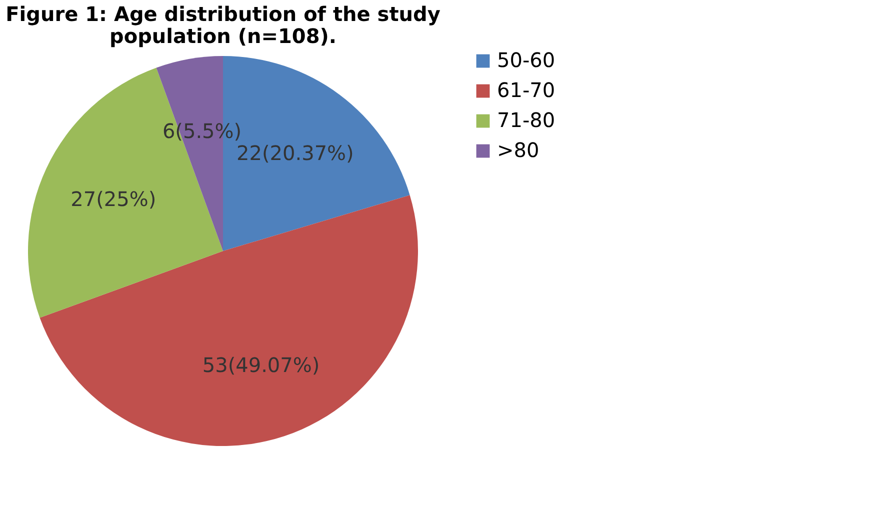 The image size is (885, 512). I want to click on chart-title: Figure 1: Age distribution of the study population (n=108)., so click(223, 25).